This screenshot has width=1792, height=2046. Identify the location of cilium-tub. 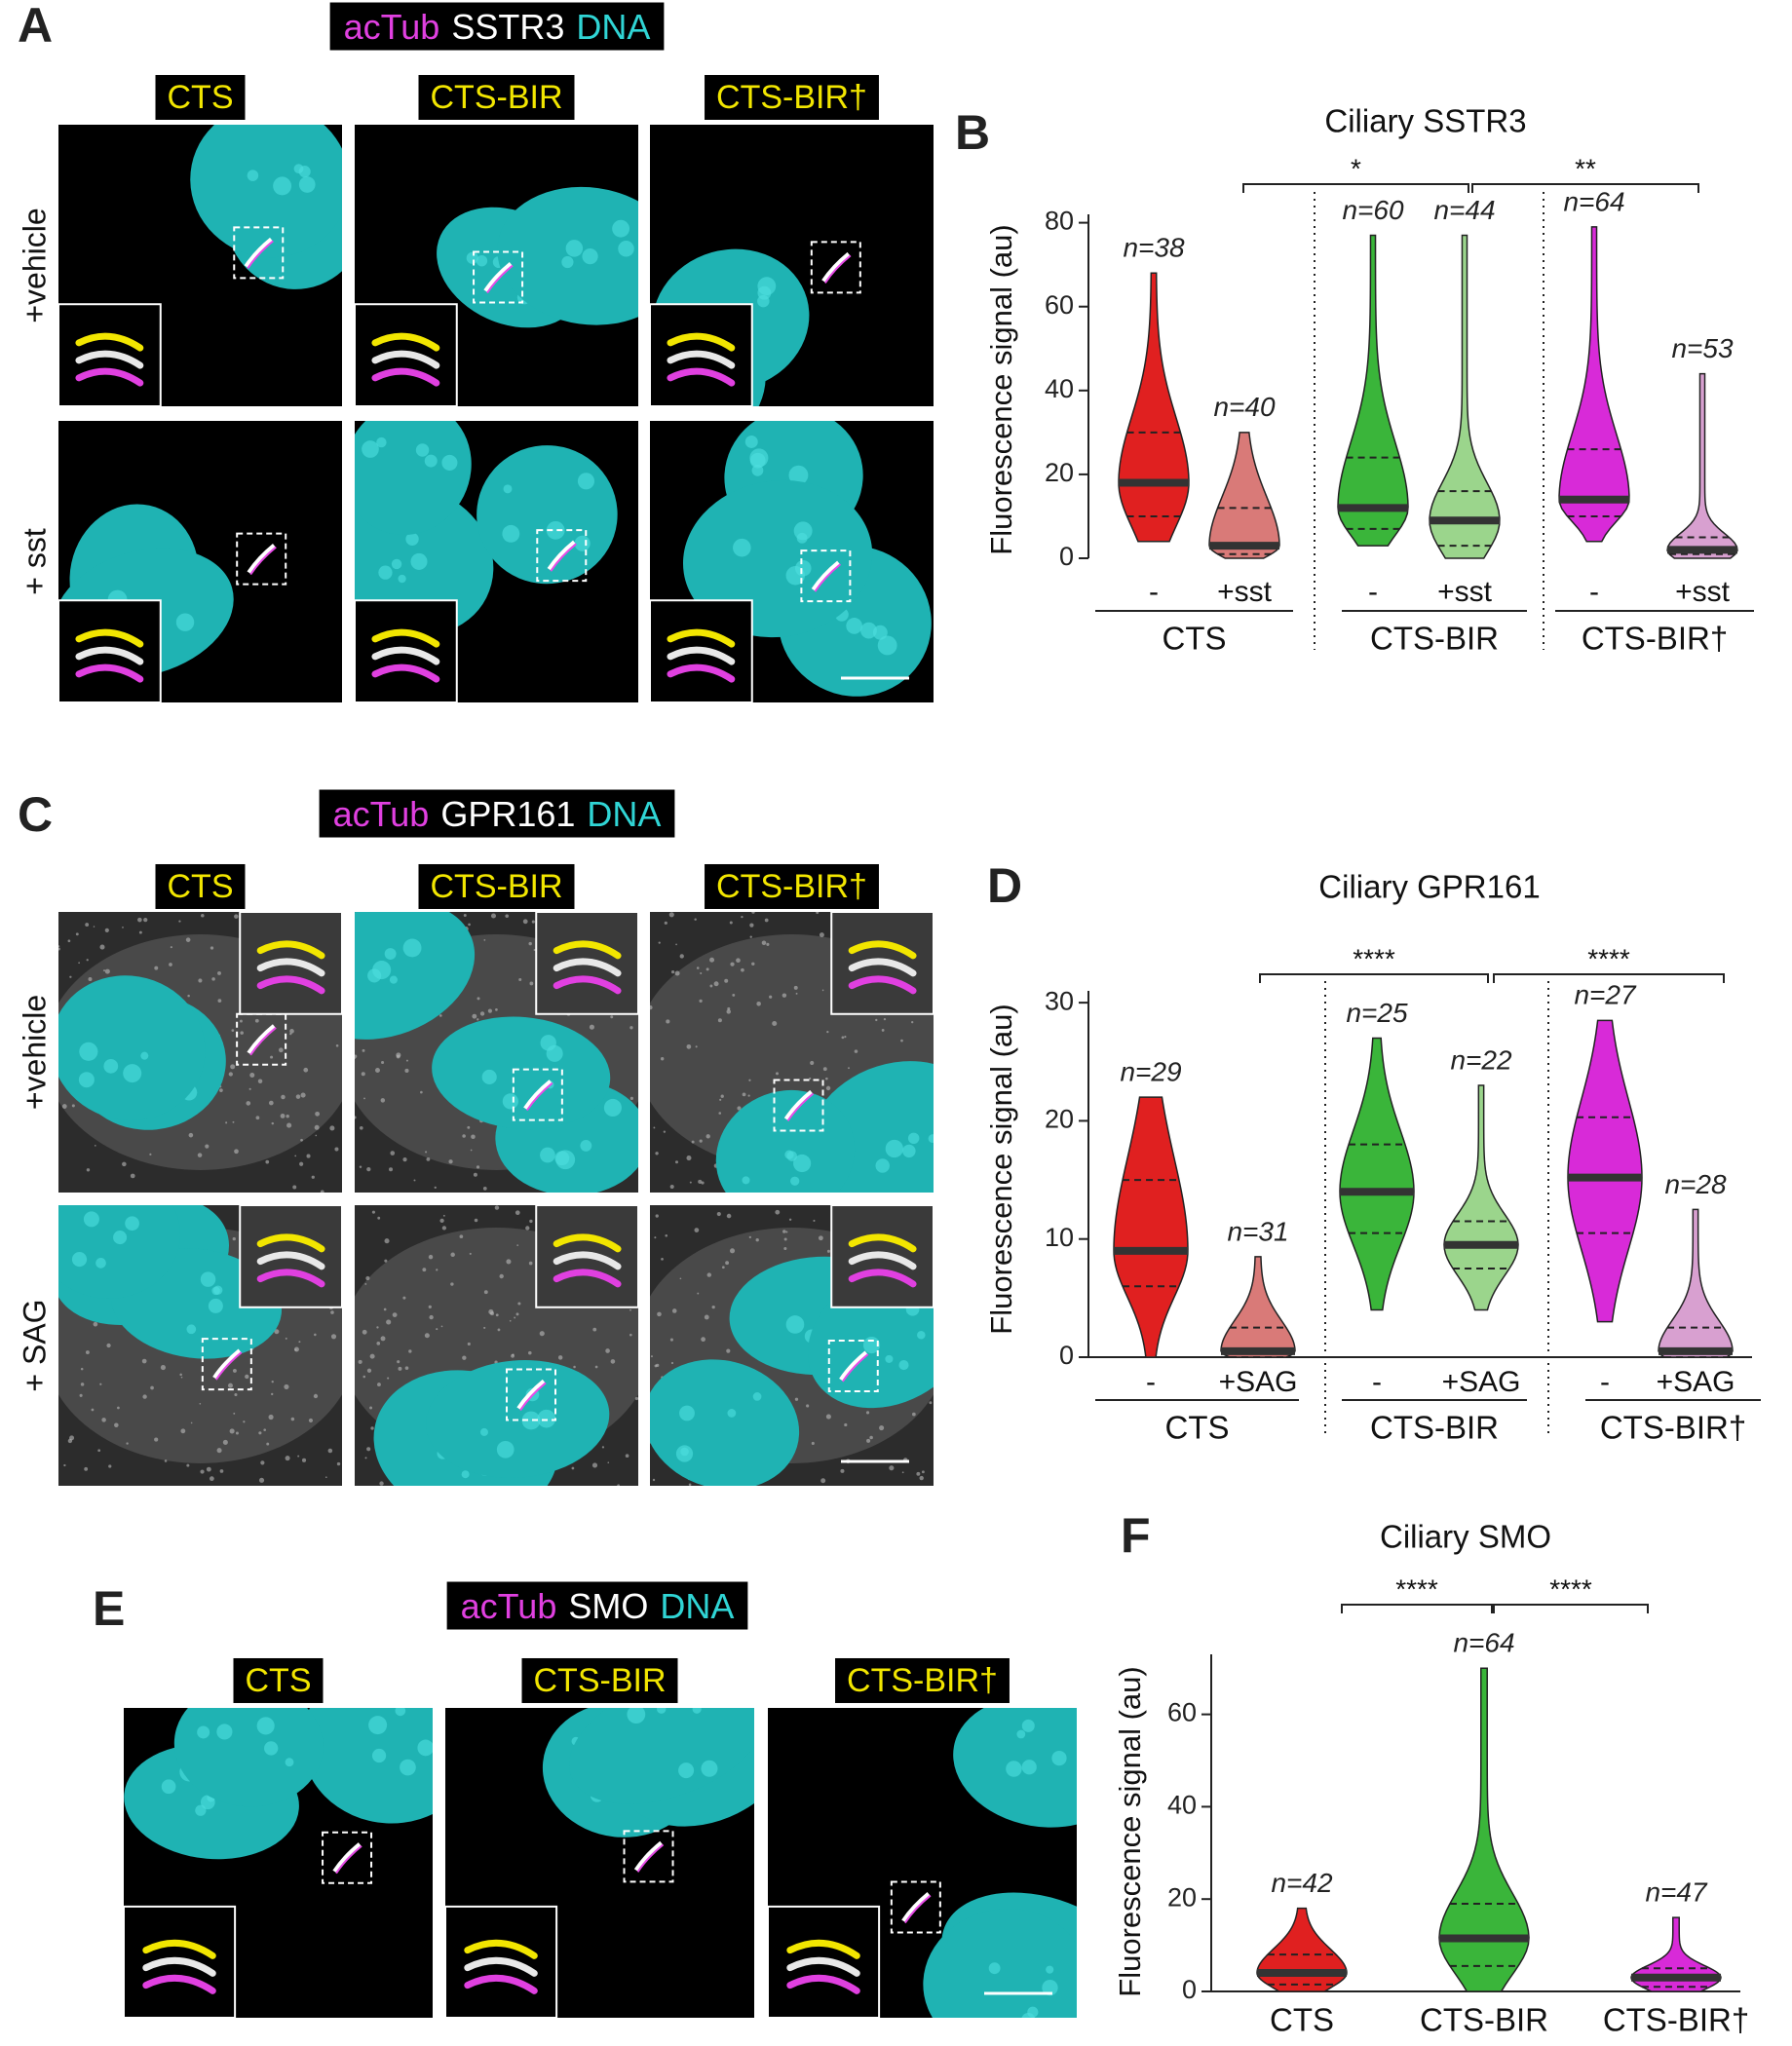
(533, 1397).